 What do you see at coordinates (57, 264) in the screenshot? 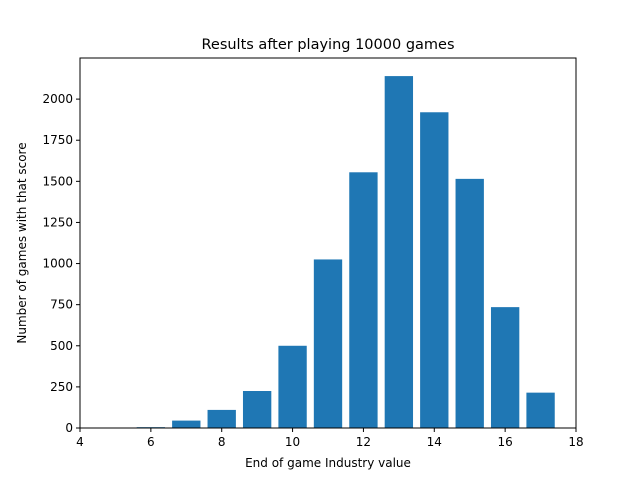
I see `y-tick-label: 1000` at bounding box center [57, 264].